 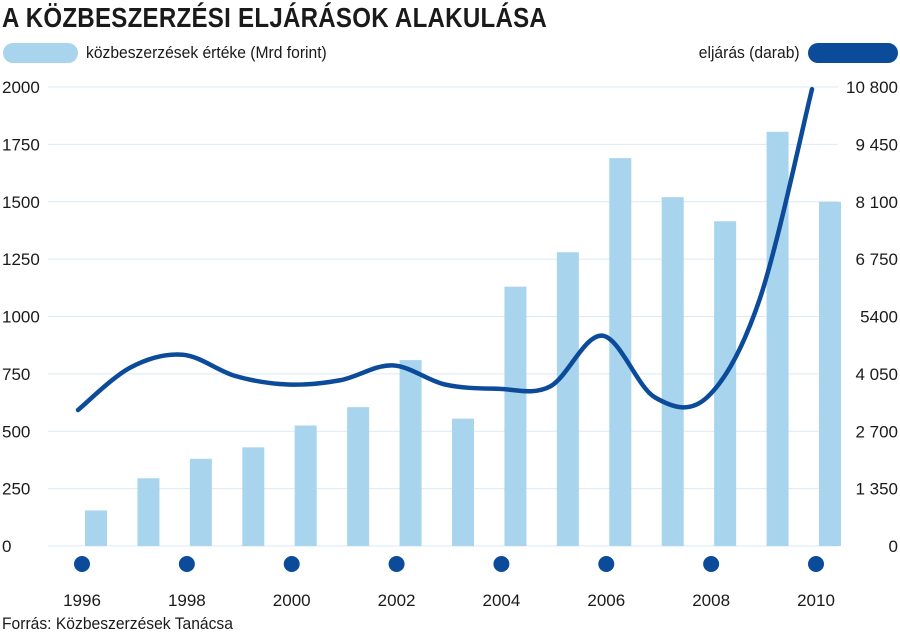 I want to click on x-axis-ticks: 1996 1998 2000 2002 2004 2006 2008 2010, so click(x=449, y=600).